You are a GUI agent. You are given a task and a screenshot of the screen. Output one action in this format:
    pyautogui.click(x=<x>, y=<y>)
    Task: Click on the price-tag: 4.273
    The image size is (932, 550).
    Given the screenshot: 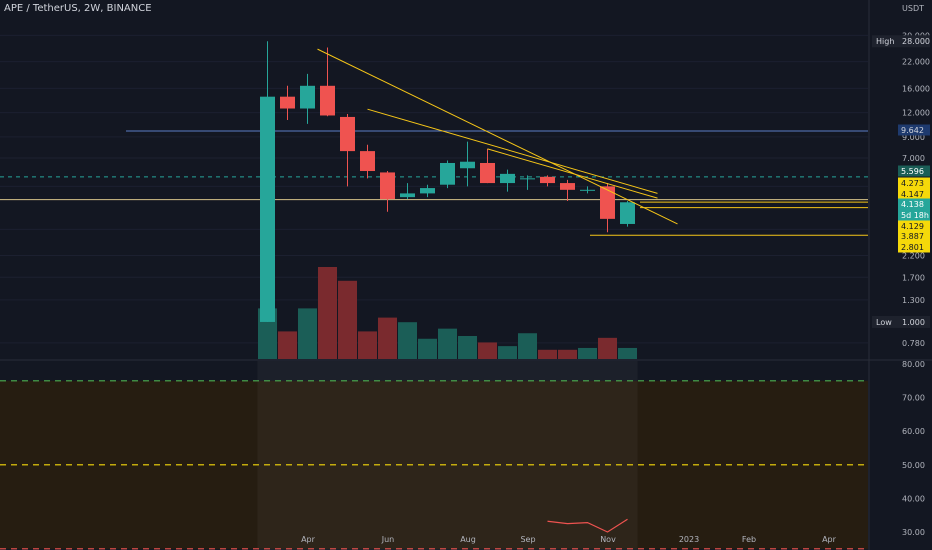 What is the action you would take?
    pyautogui.click(x=912, y=183)
    